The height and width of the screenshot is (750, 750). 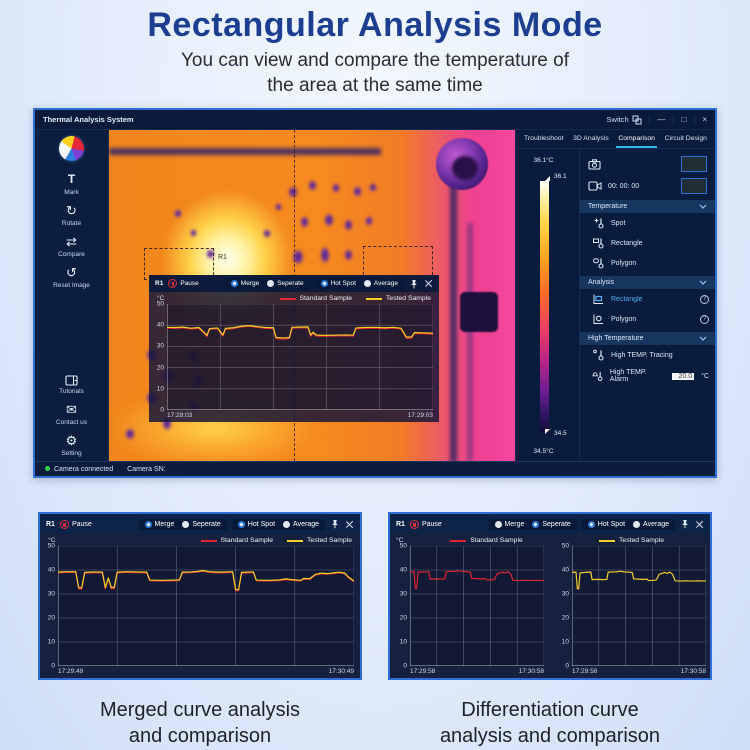 I want to click on temp-item-spot: Spot, so click(x=647, y=223).